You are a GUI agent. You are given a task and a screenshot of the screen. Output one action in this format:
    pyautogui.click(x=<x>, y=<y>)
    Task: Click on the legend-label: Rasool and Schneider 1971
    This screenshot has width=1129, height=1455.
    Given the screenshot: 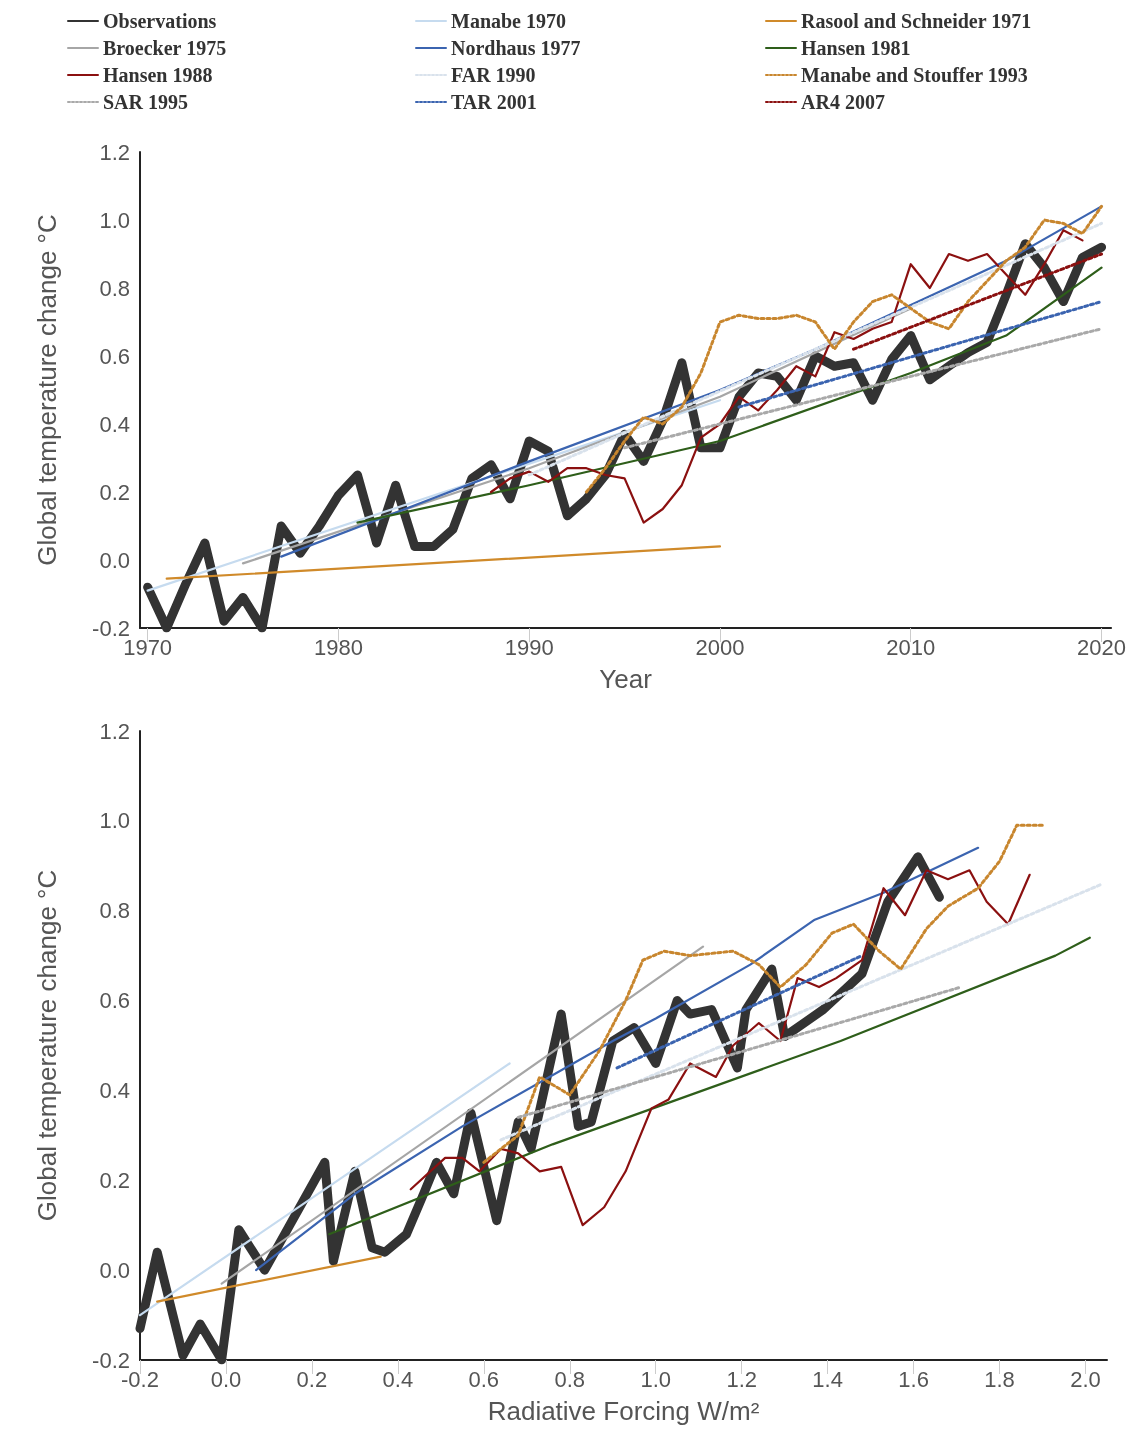 What is the action you would take?
    pyautogui.click(x=916, y=21)
    